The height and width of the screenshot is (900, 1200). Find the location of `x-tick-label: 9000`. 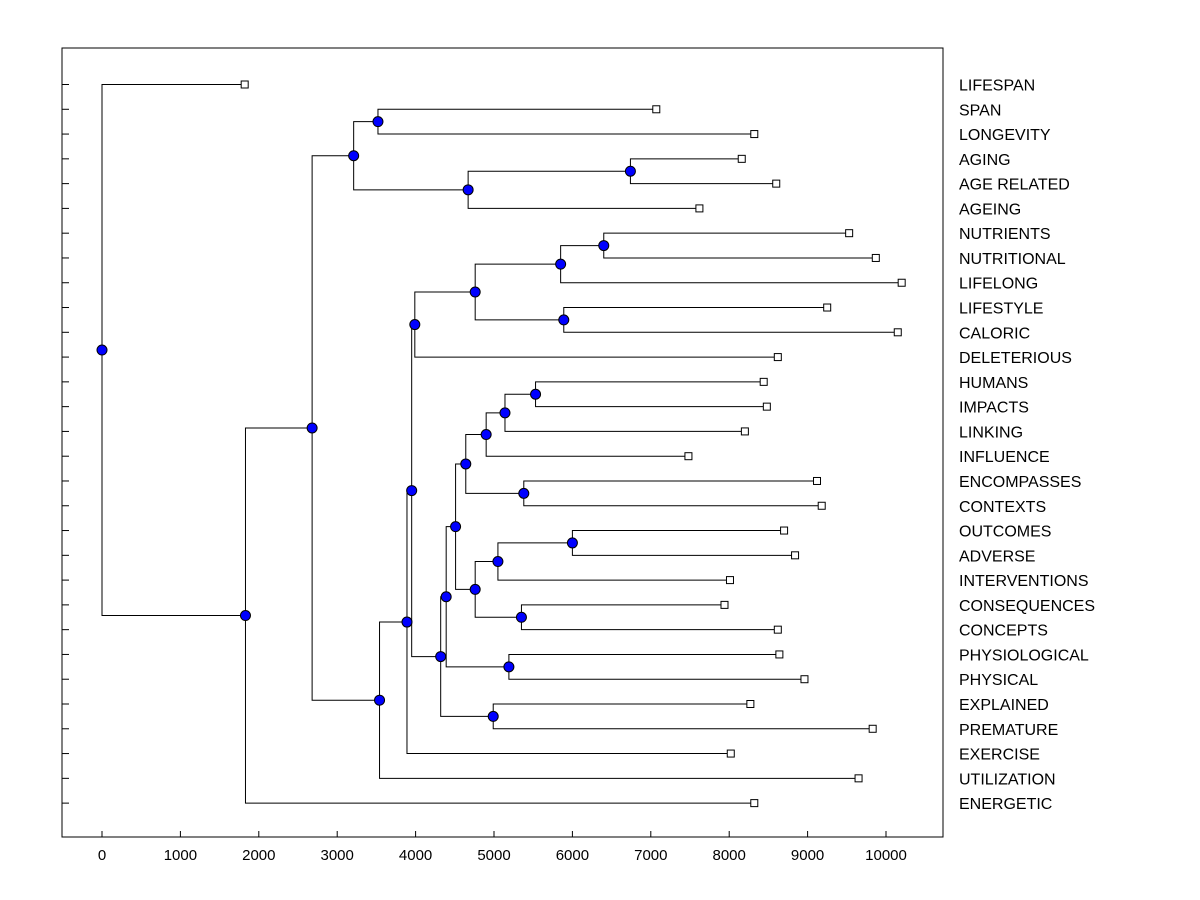

x-tick-label: 9000 is located at coordinates (807, 855).